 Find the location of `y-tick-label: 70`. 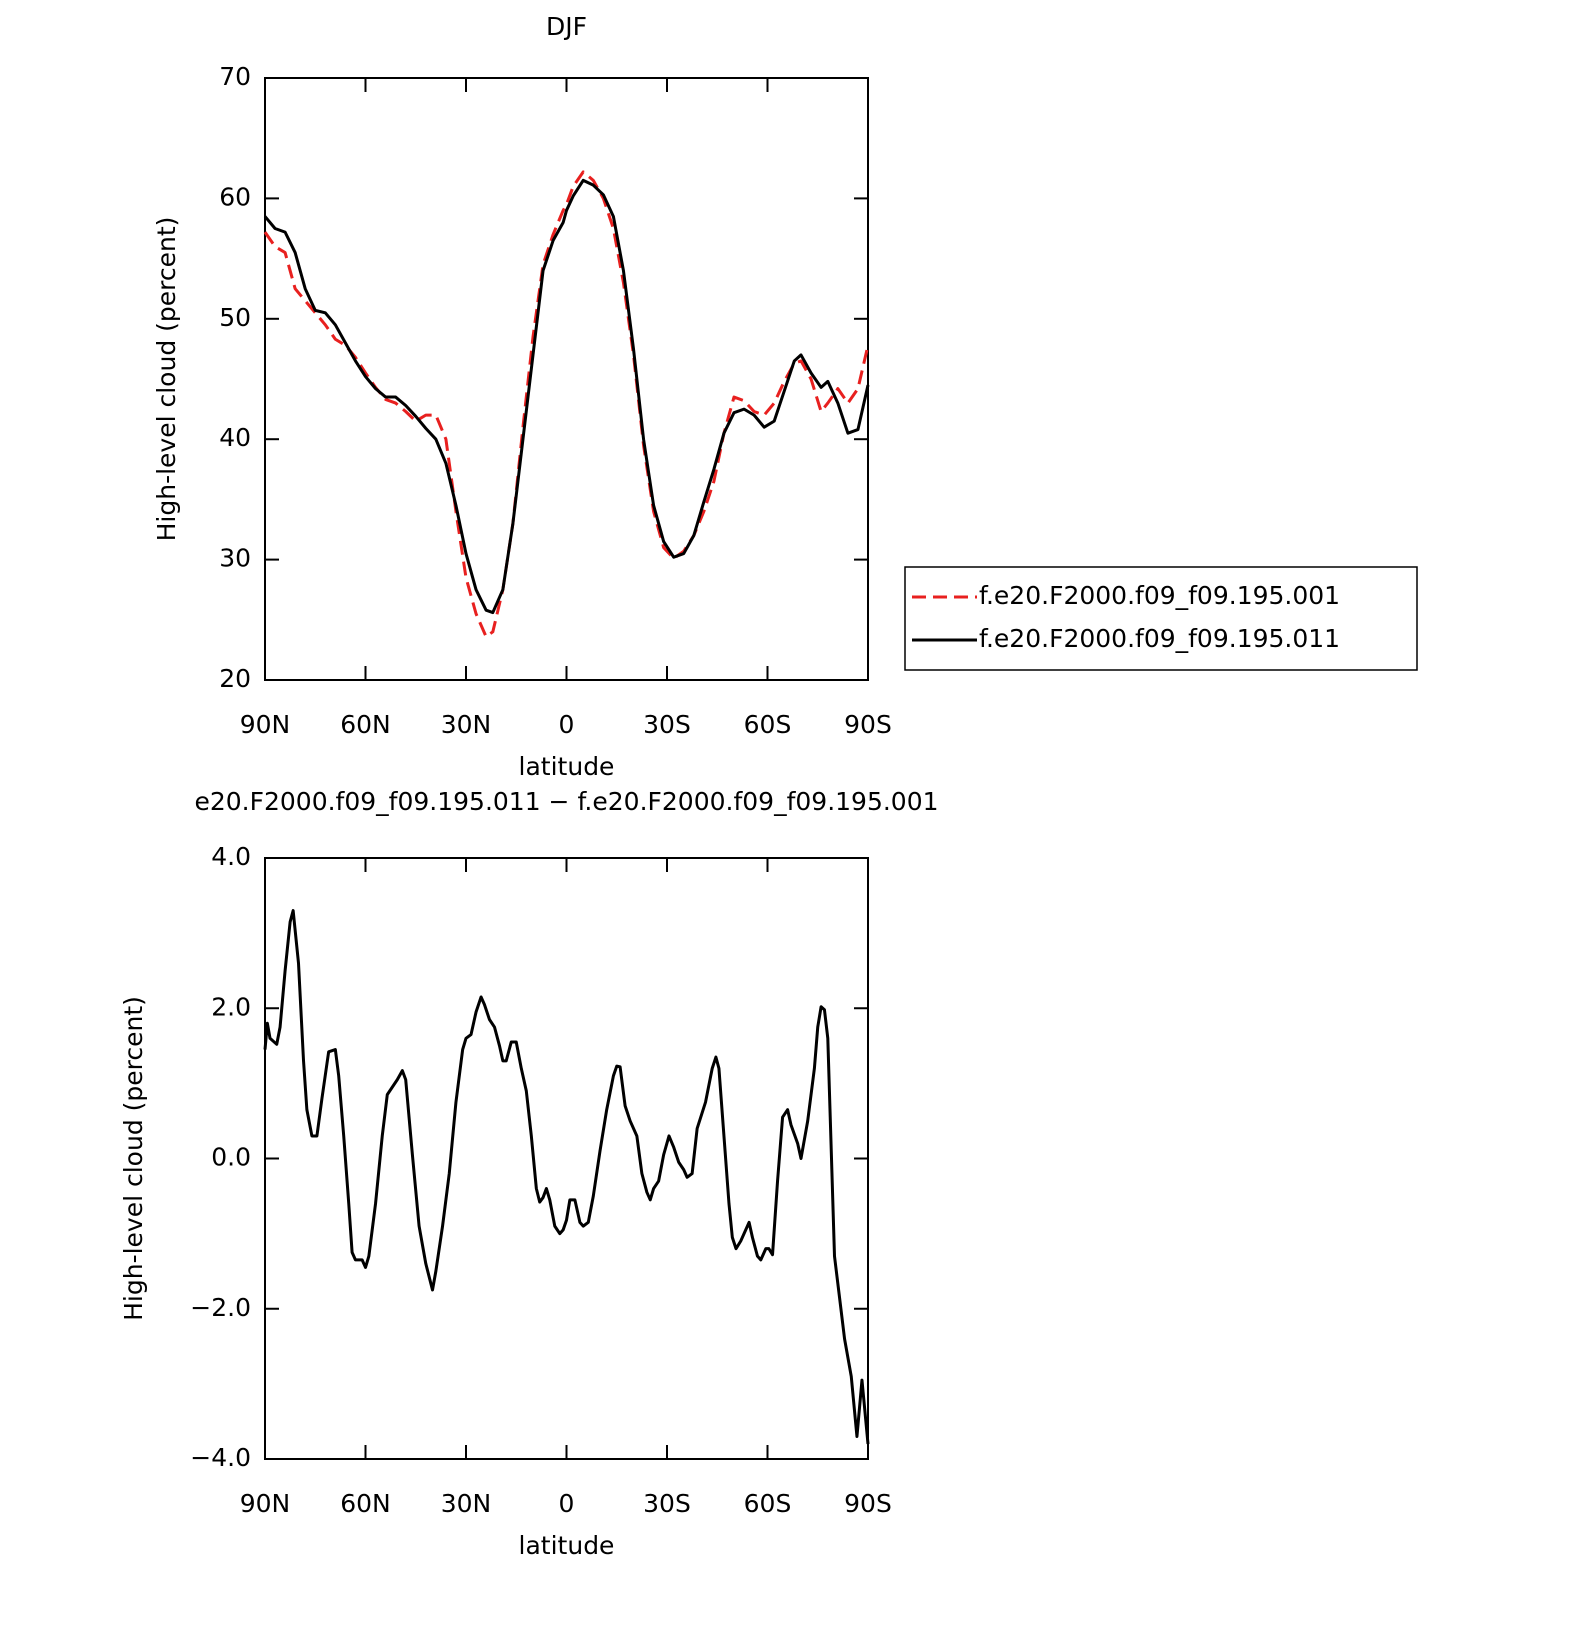

y-tick-label: 70 is located at coordinates (235, 76).